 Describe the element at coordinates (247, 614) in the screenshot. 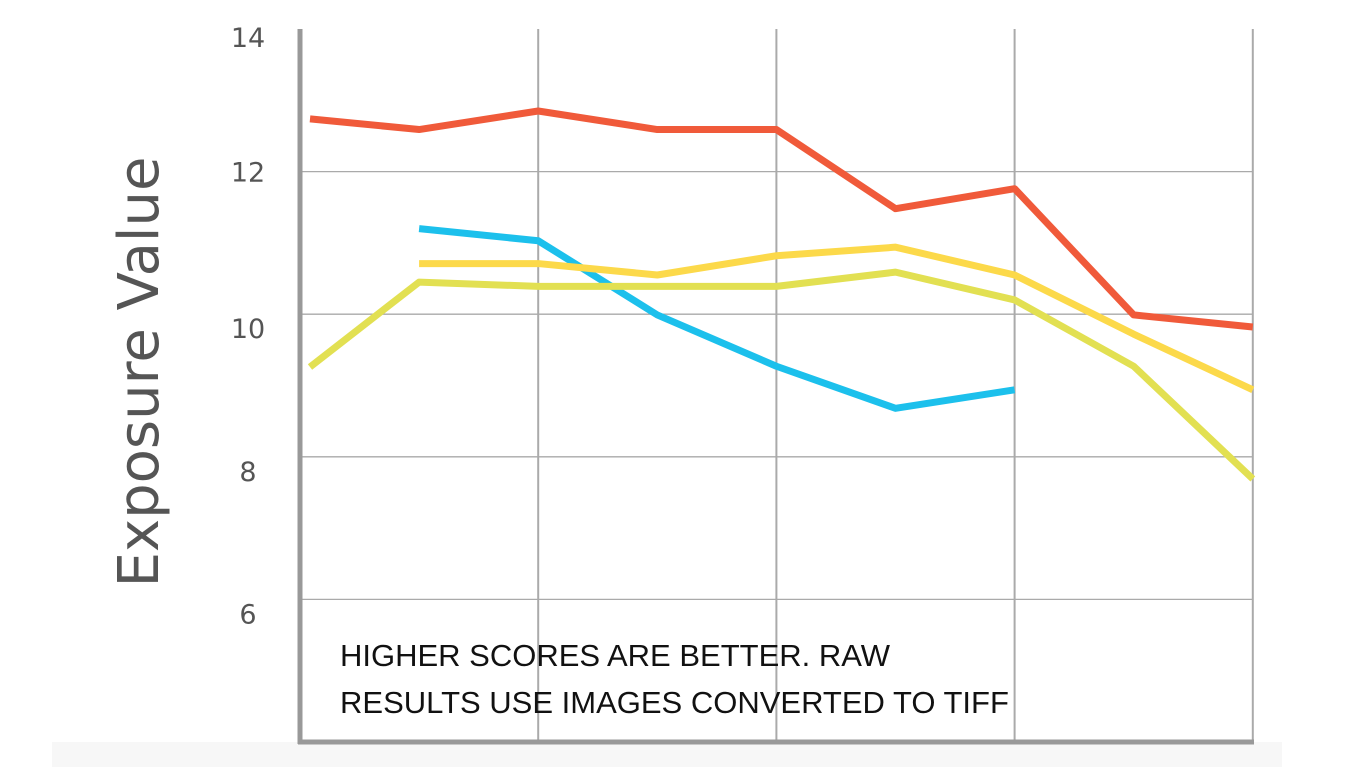

I see `y-tick-label: 6` at that location.